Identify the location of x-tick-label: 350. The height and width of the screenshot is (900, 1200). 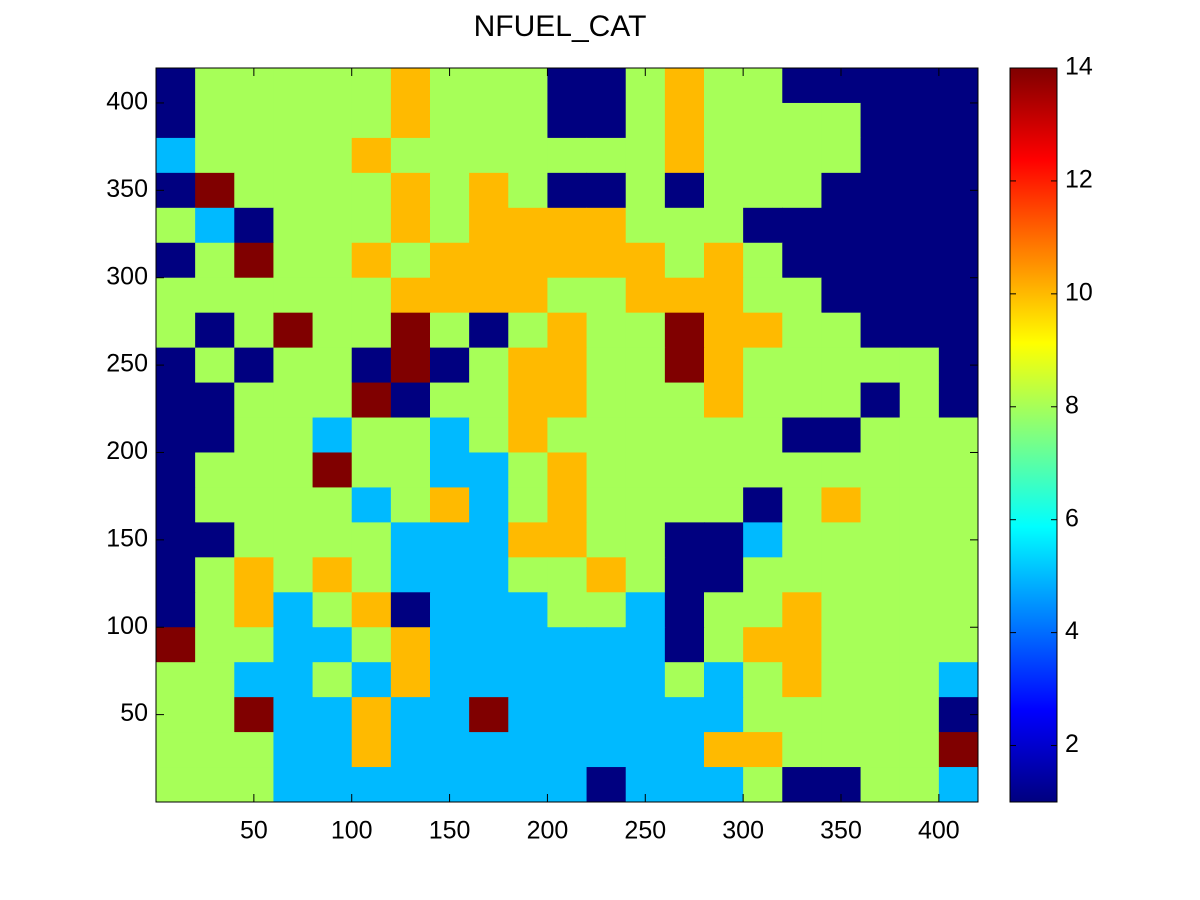
(841, 831).